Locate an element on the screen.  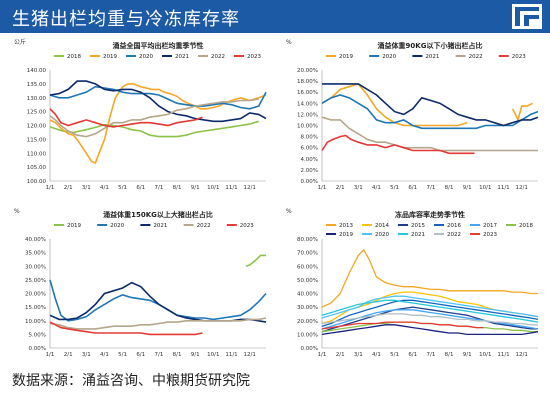
y-tick-label: 105.00 is located at coordinates (37, 168).